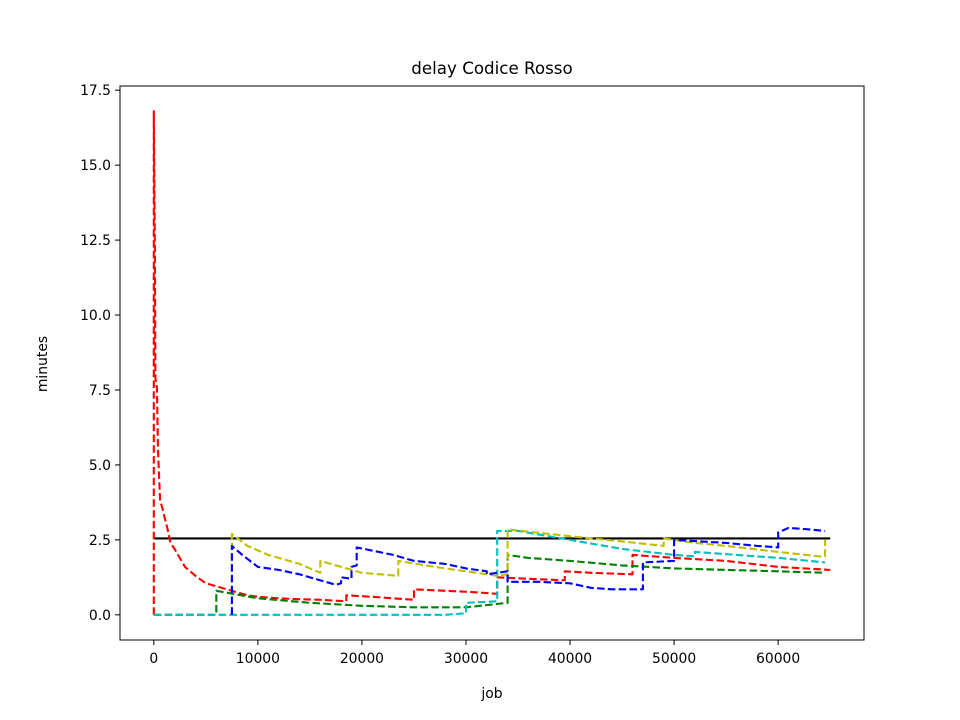  Describe the element at coordinates (43, 364) in the screenshot. I see `y-axis-label: minutes` at that location.